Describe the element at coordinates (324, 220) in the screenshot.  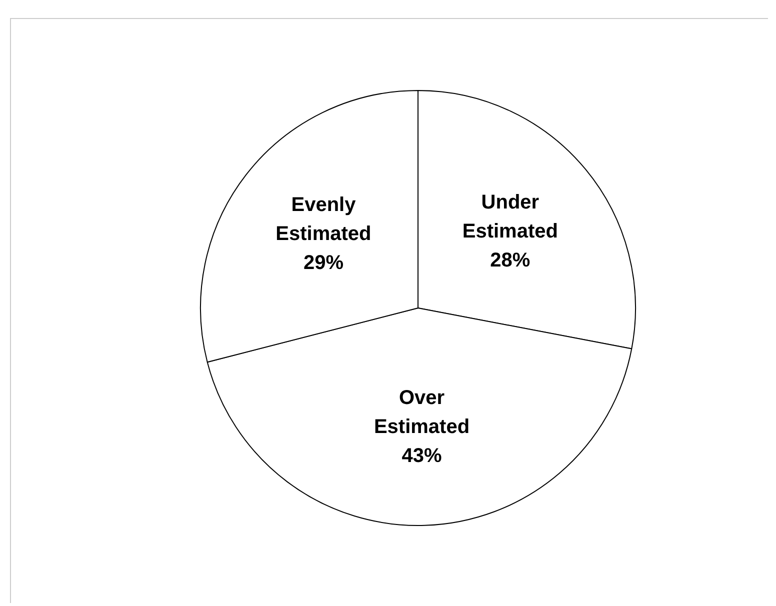
I see `slice-label: Evenly Estimated` at that location.